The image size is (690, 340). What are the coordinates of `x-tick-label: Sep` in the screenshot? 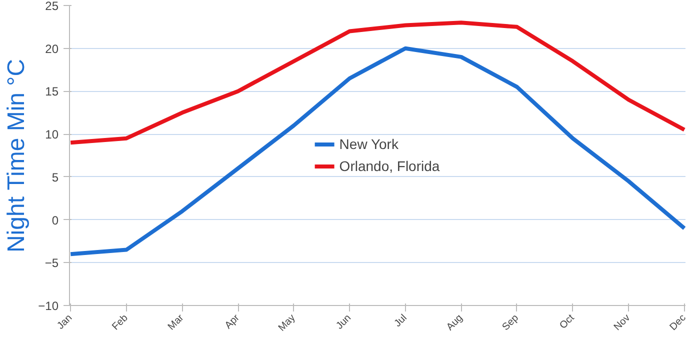 It's located at (511, 322).